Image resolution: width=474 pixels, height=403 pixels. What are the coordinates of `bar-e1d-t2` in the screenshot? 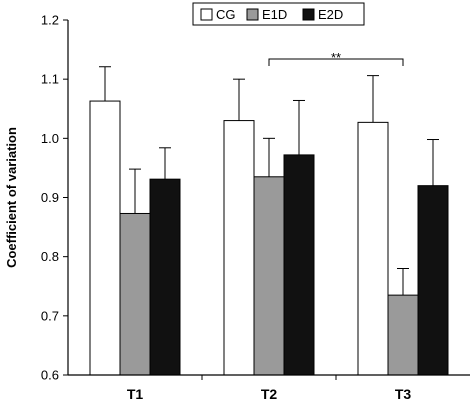 It's located at (269, 276).